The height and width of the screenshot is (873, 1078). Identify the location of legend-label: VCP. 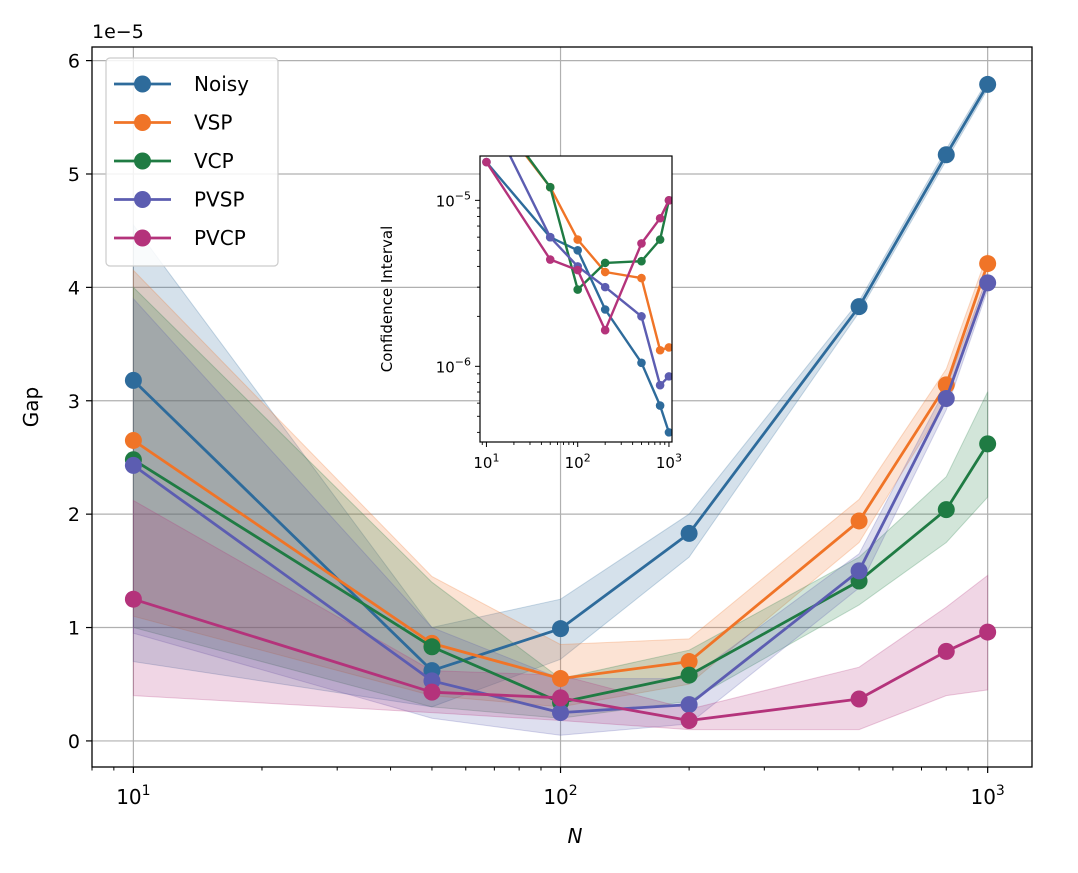
(214, 161).